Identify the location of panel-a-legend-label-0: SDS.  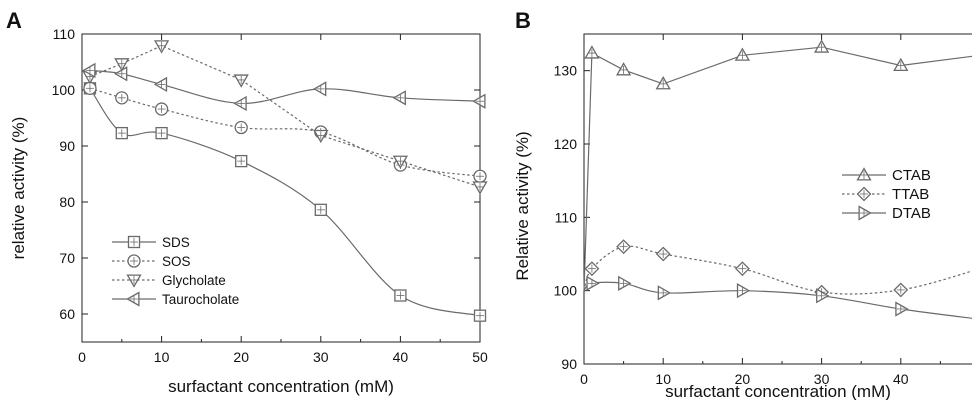
(176, 242).